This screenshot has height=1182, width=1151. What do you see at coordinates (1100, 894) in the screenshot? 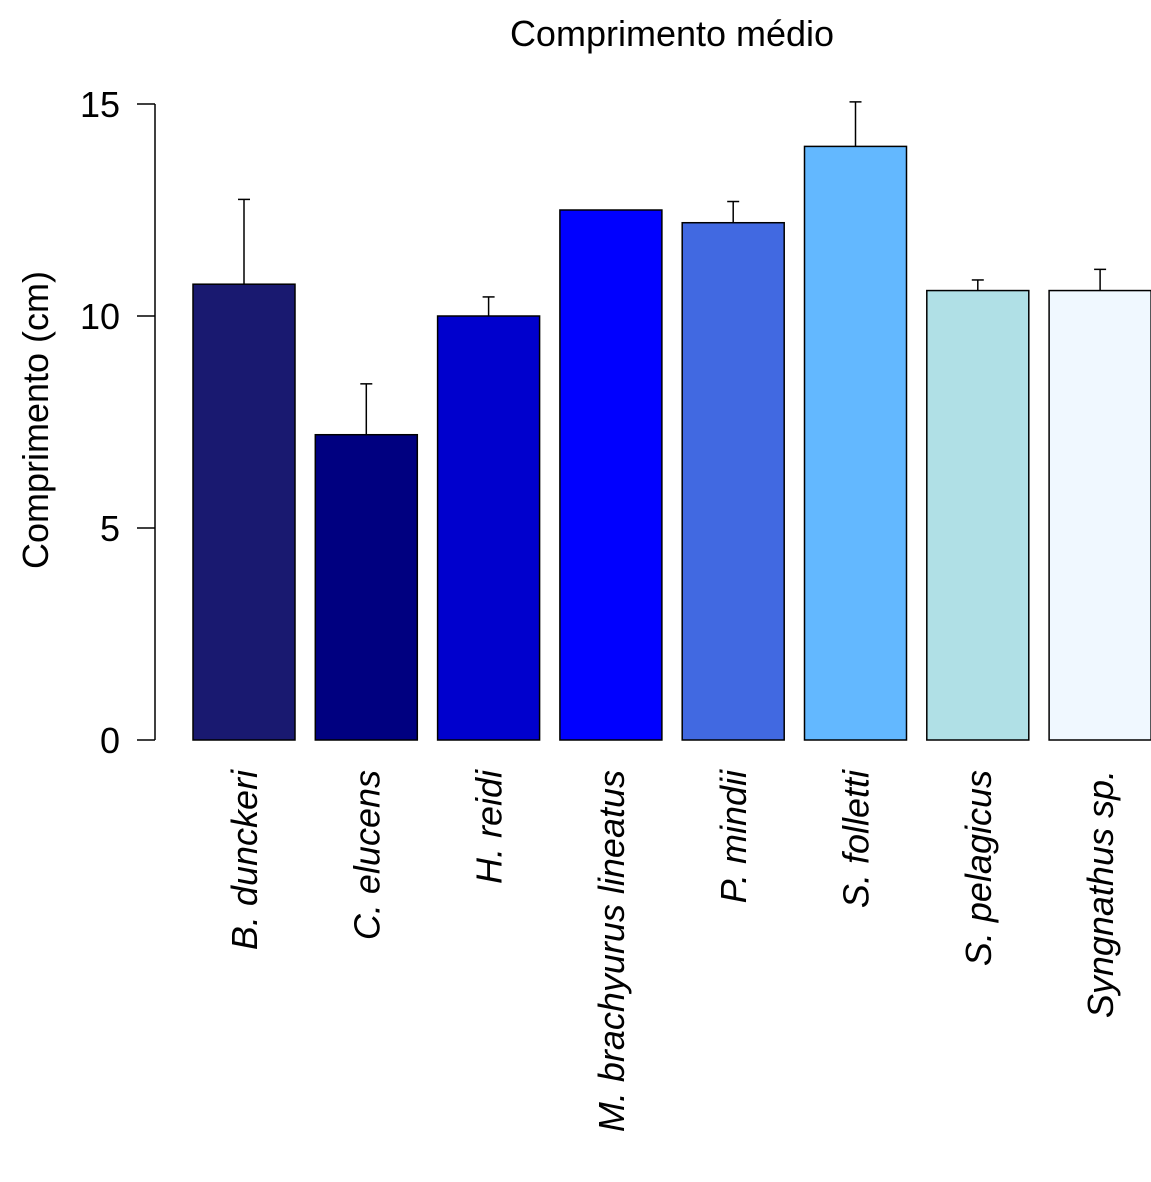
I see `x-tick-label: Syngnathus sp.` at bounding box center [1100, 894].